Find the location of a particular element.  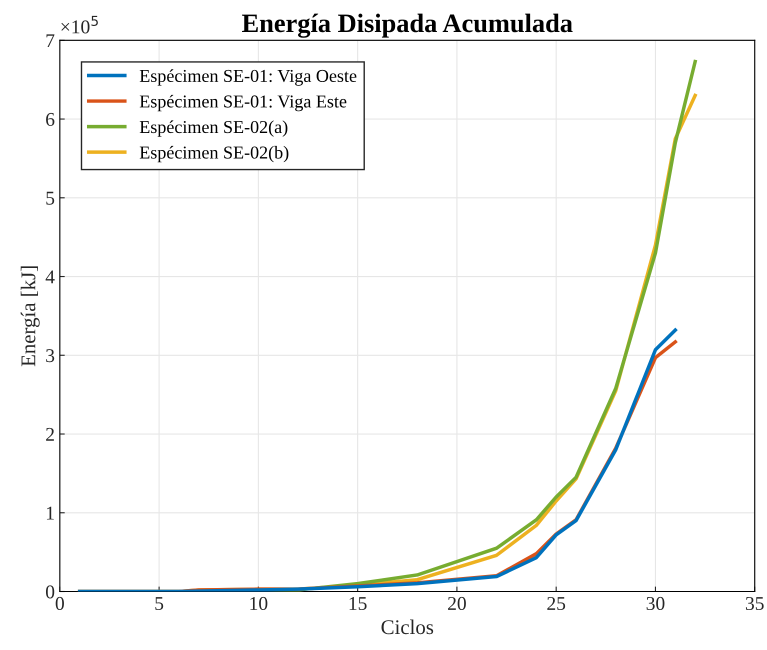

x-tick-label: 10 is located at coordinates (259, 603).